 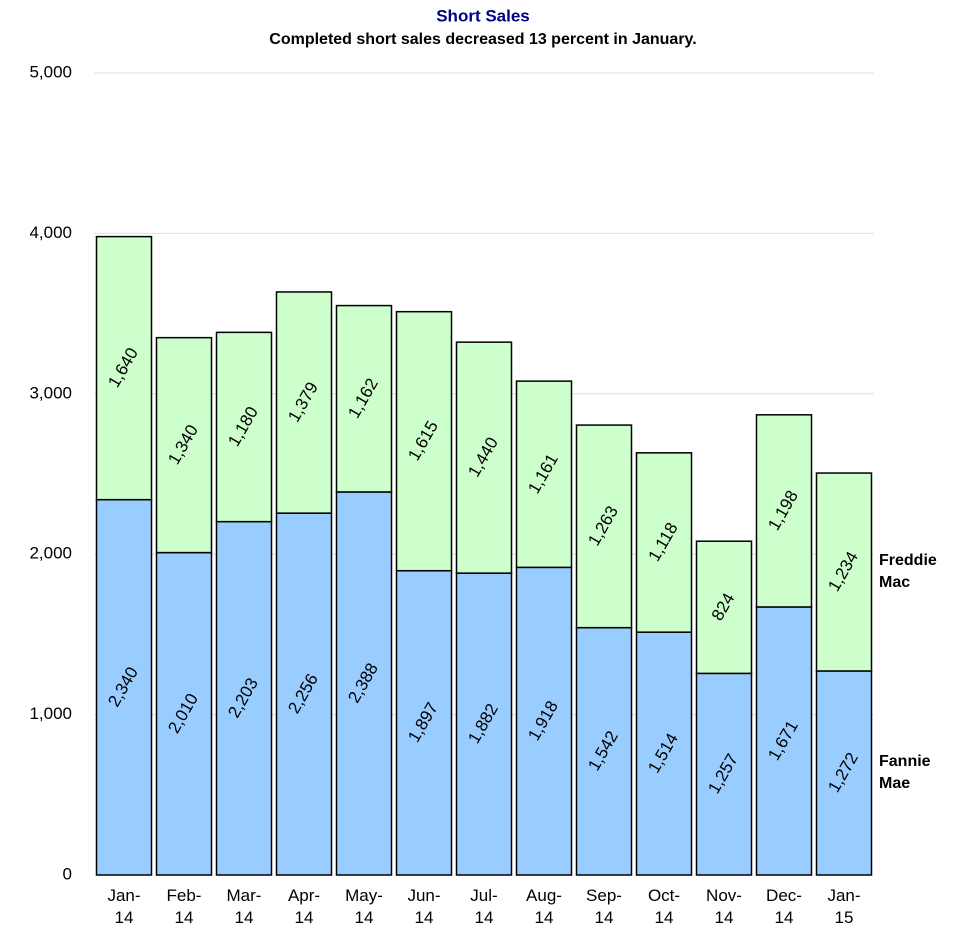 What do you see at coordinates (50, 553) in the screenshot?
I see `y-tick-label: 2,000` at bounding box center [50, 553].